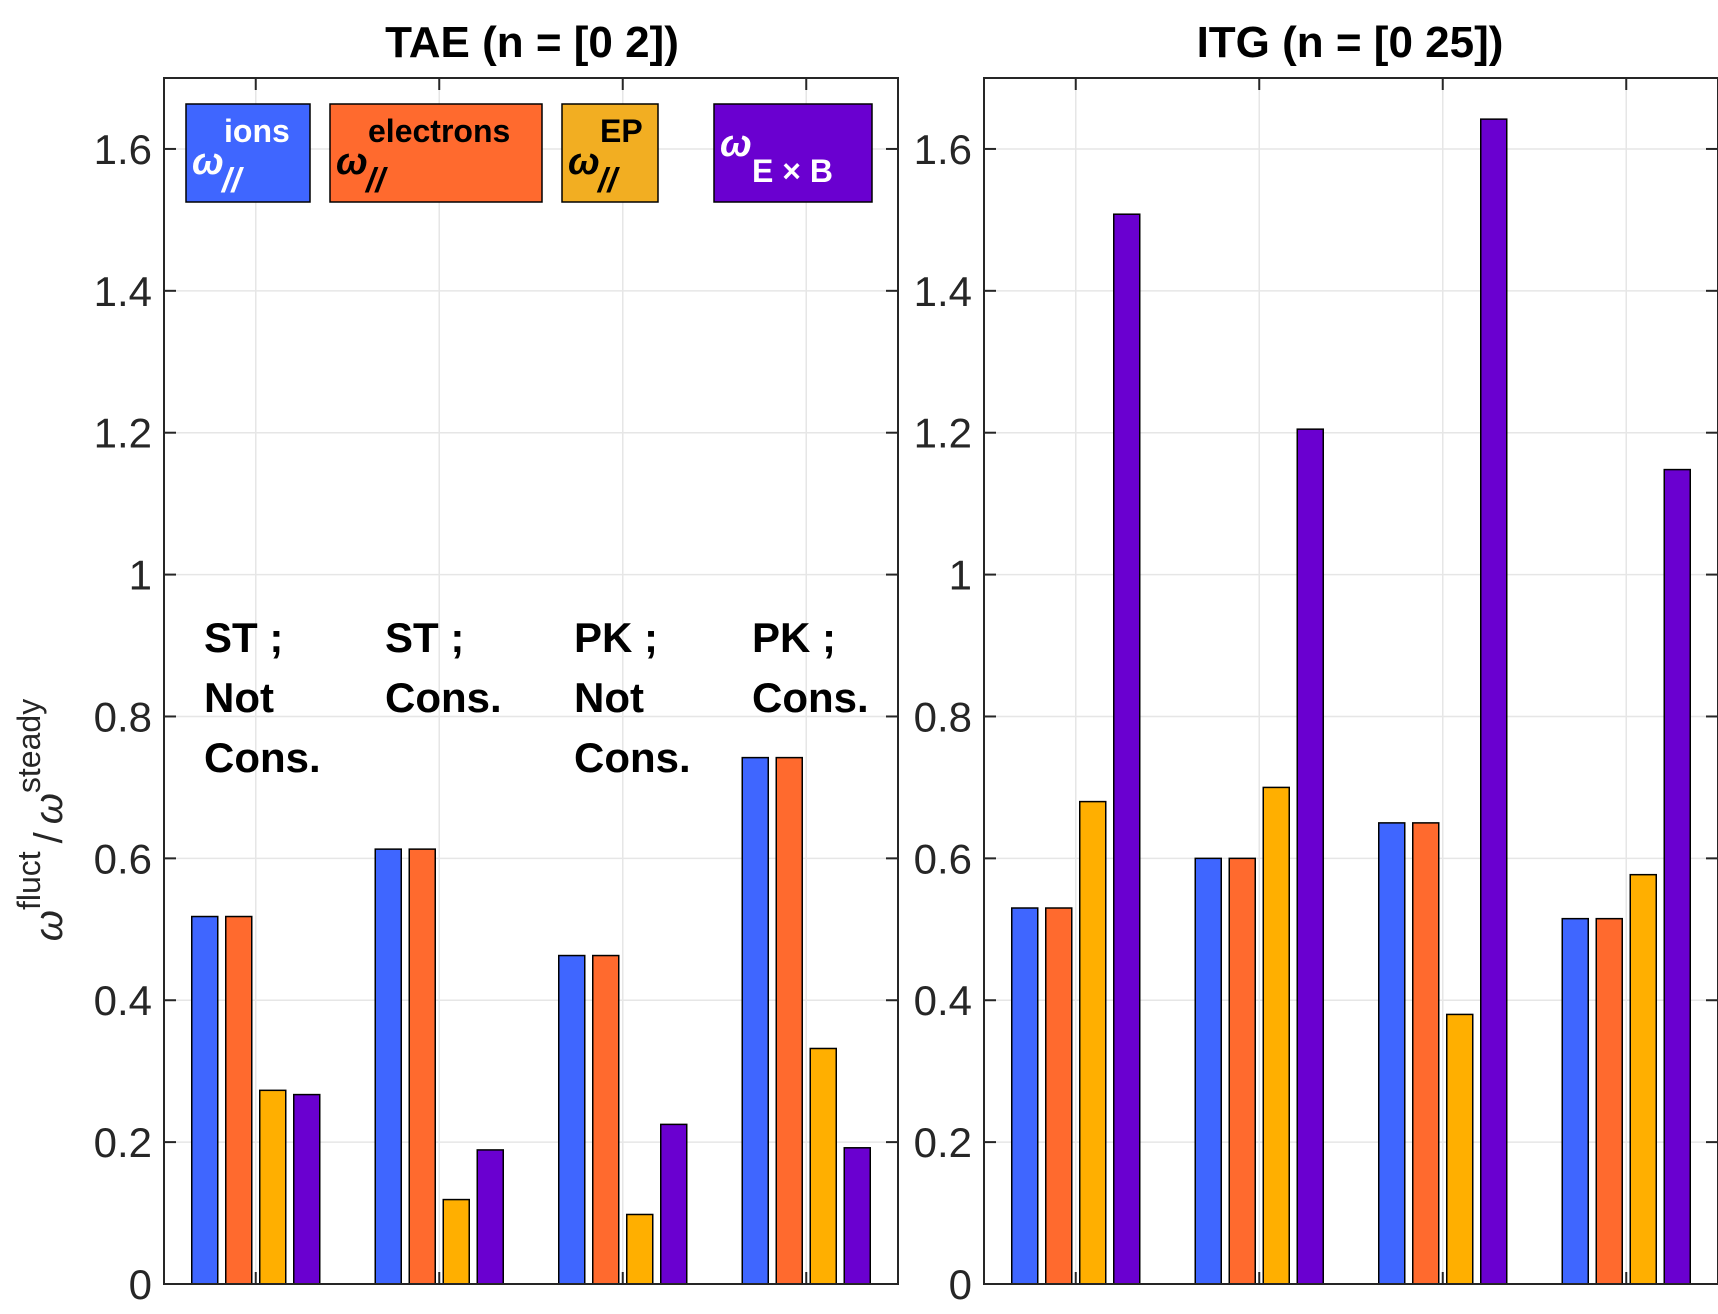 The width and height of the screenshot is (1718, 1314). I want to click on category-label-0: ST ; Not Cons., so click(262, 697).